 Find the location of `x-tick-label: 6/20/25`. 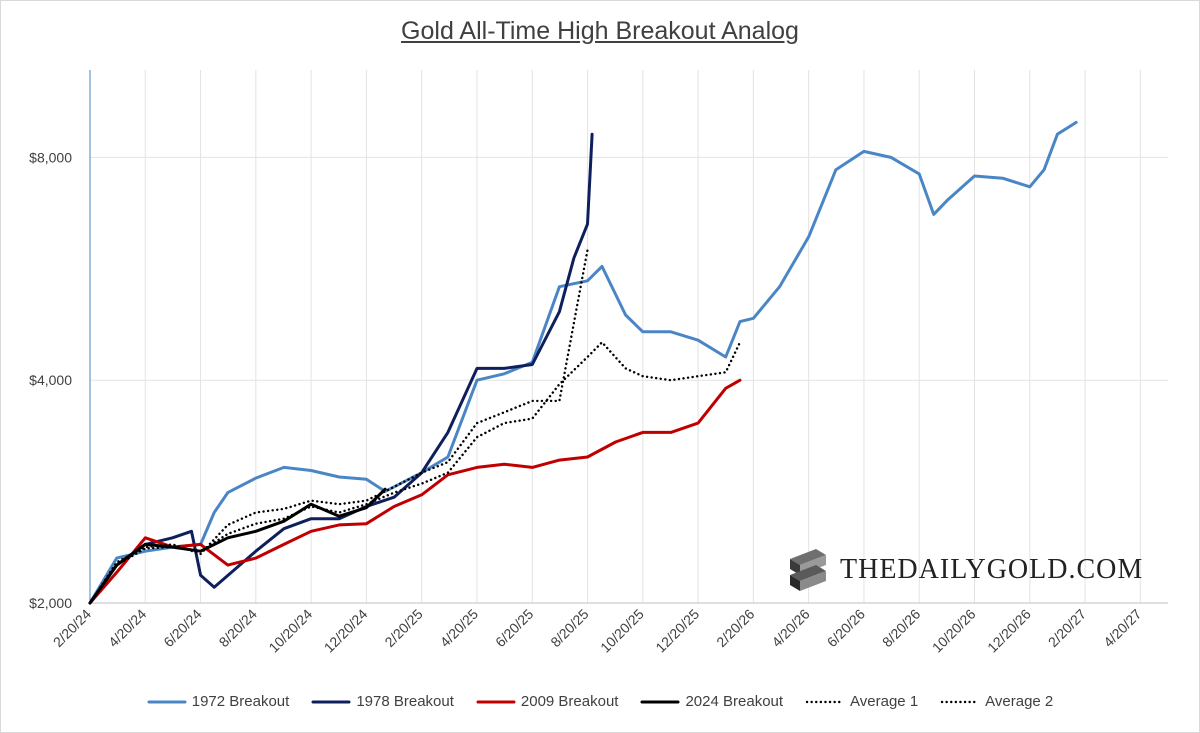

x-tick-label: 6/20/25 is located at coordinates (514, 628).